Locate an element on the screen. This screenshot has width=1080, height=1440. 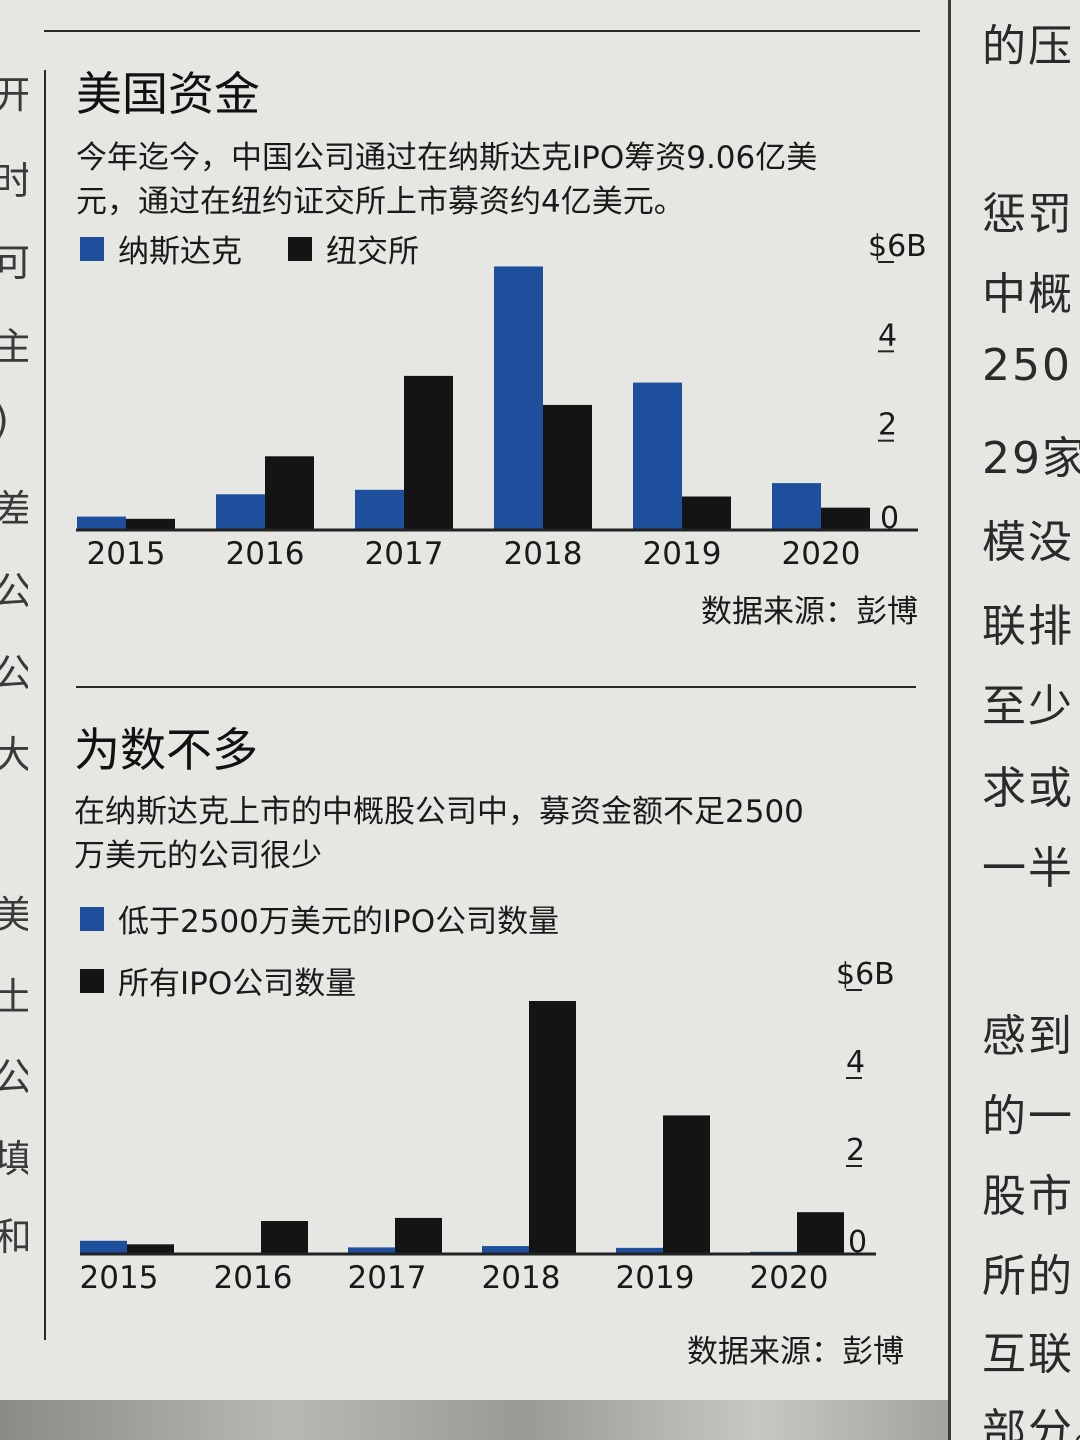
right-fragment: 模没 is located at coordinates (1028, 542).